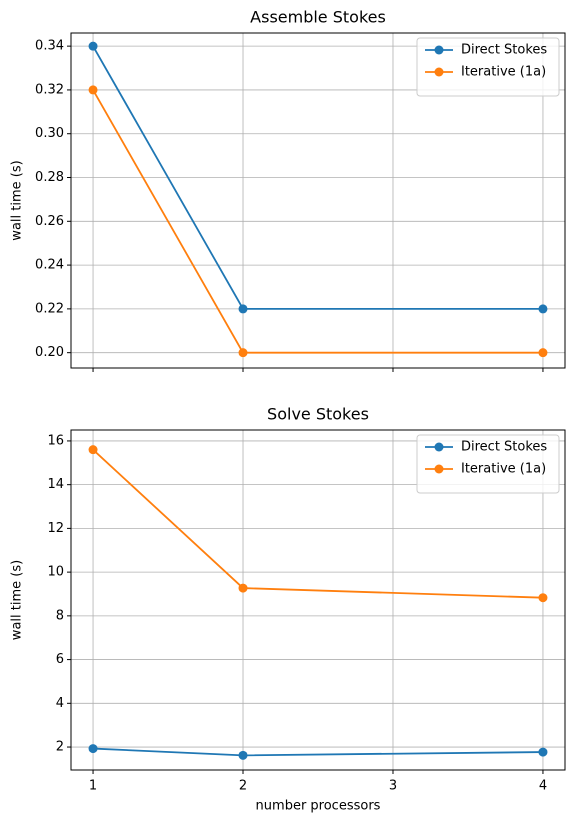 This screenshot has width=576, height=824. Describe the element at coordinates (49, 352) in the screenshot. I see `y-tick-label: 0.20` at that location.